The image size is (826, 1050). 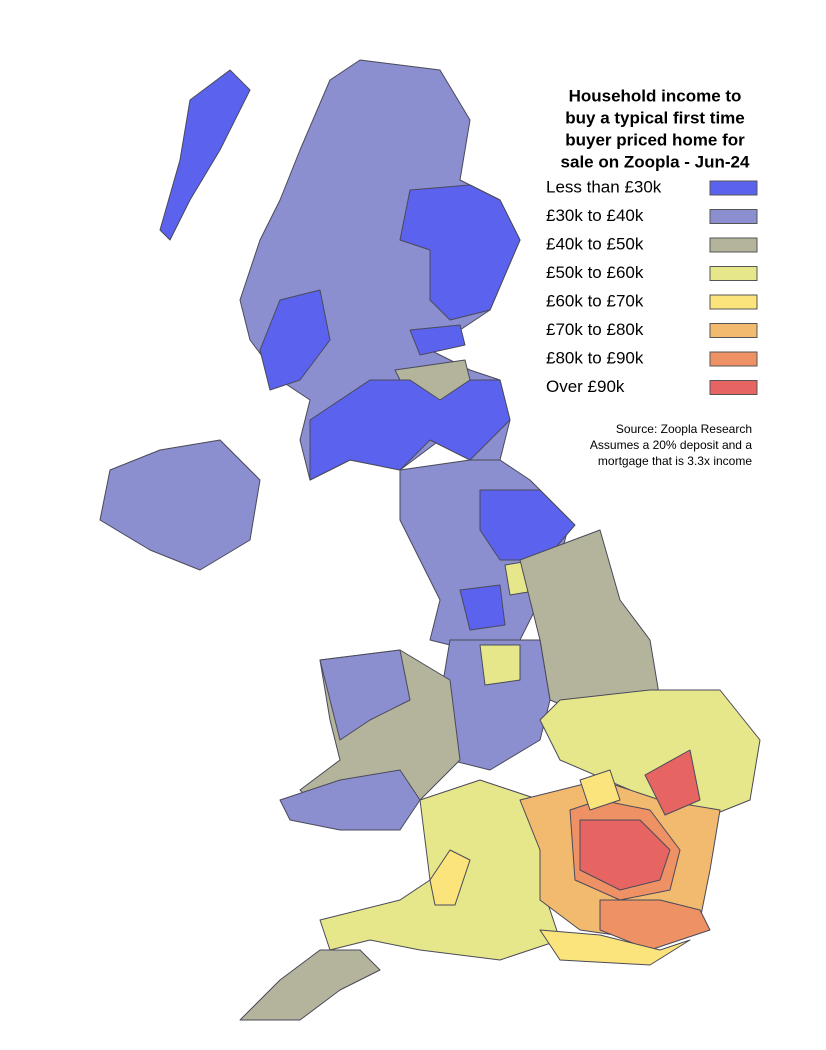 I want to click on legend-label: £80k to £90k, so click(x=595, y=357).